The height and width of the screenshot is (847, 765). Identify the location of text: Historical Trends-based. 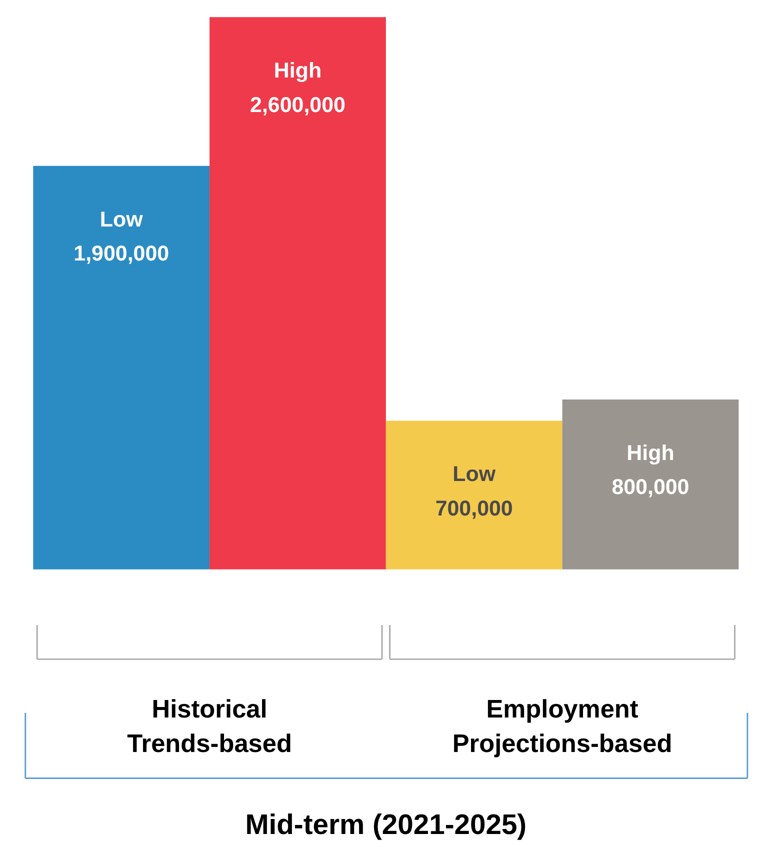
(209, 727).